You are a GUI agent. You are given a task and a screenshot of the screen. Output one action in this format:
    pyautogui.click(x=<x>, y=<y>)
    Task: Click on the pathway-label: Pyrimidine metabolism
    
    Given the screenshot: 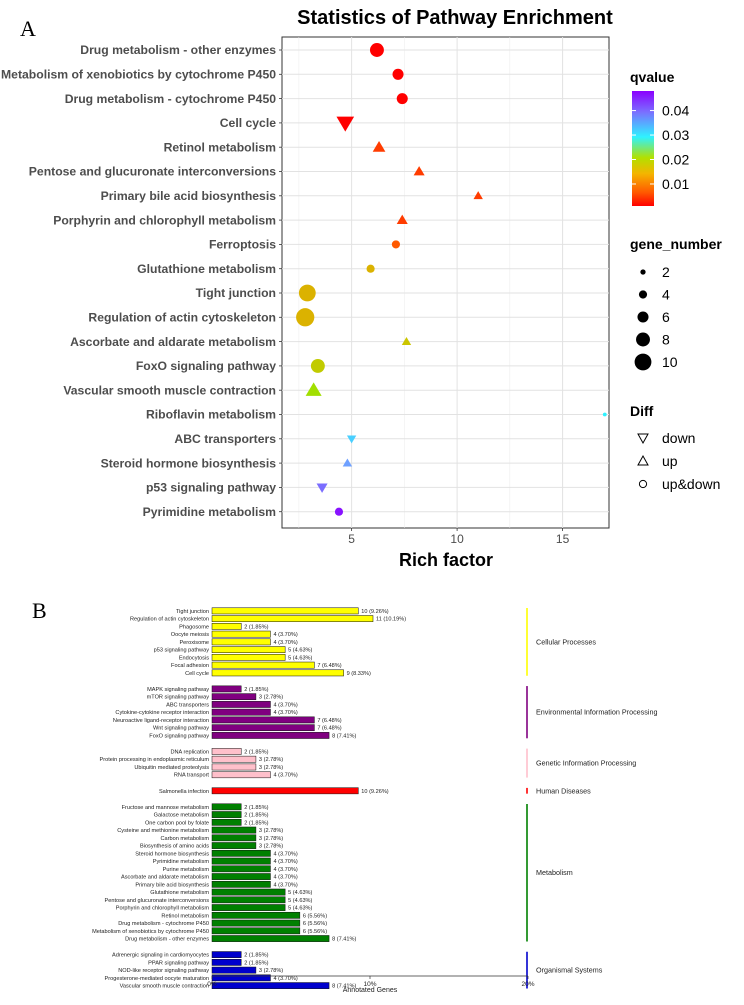 What is the action you would take?
    pyautogui.click(x=210, y=512)
    